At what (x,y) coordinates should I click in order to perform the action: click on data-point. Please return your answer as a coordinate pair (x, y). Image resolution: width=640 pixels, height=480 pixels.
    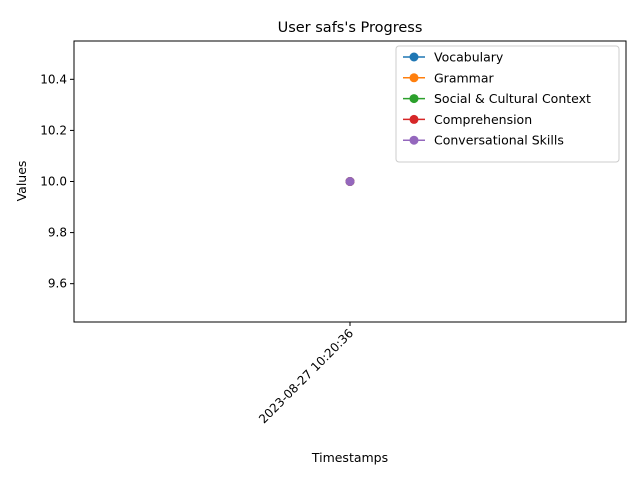
    Looking at the image, I should click on (350, 181).